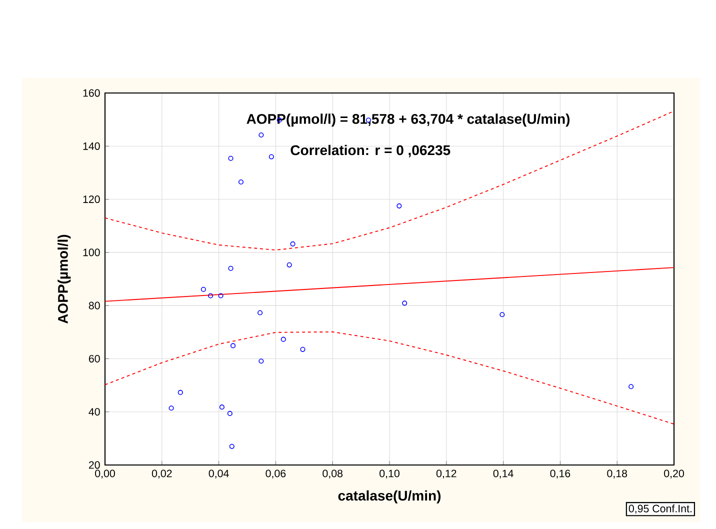 This screenshot has width=716, height=529. Describe the element at coordinates (94, 306) in the screenshot. I see `y-tick-label: 80` at that location.